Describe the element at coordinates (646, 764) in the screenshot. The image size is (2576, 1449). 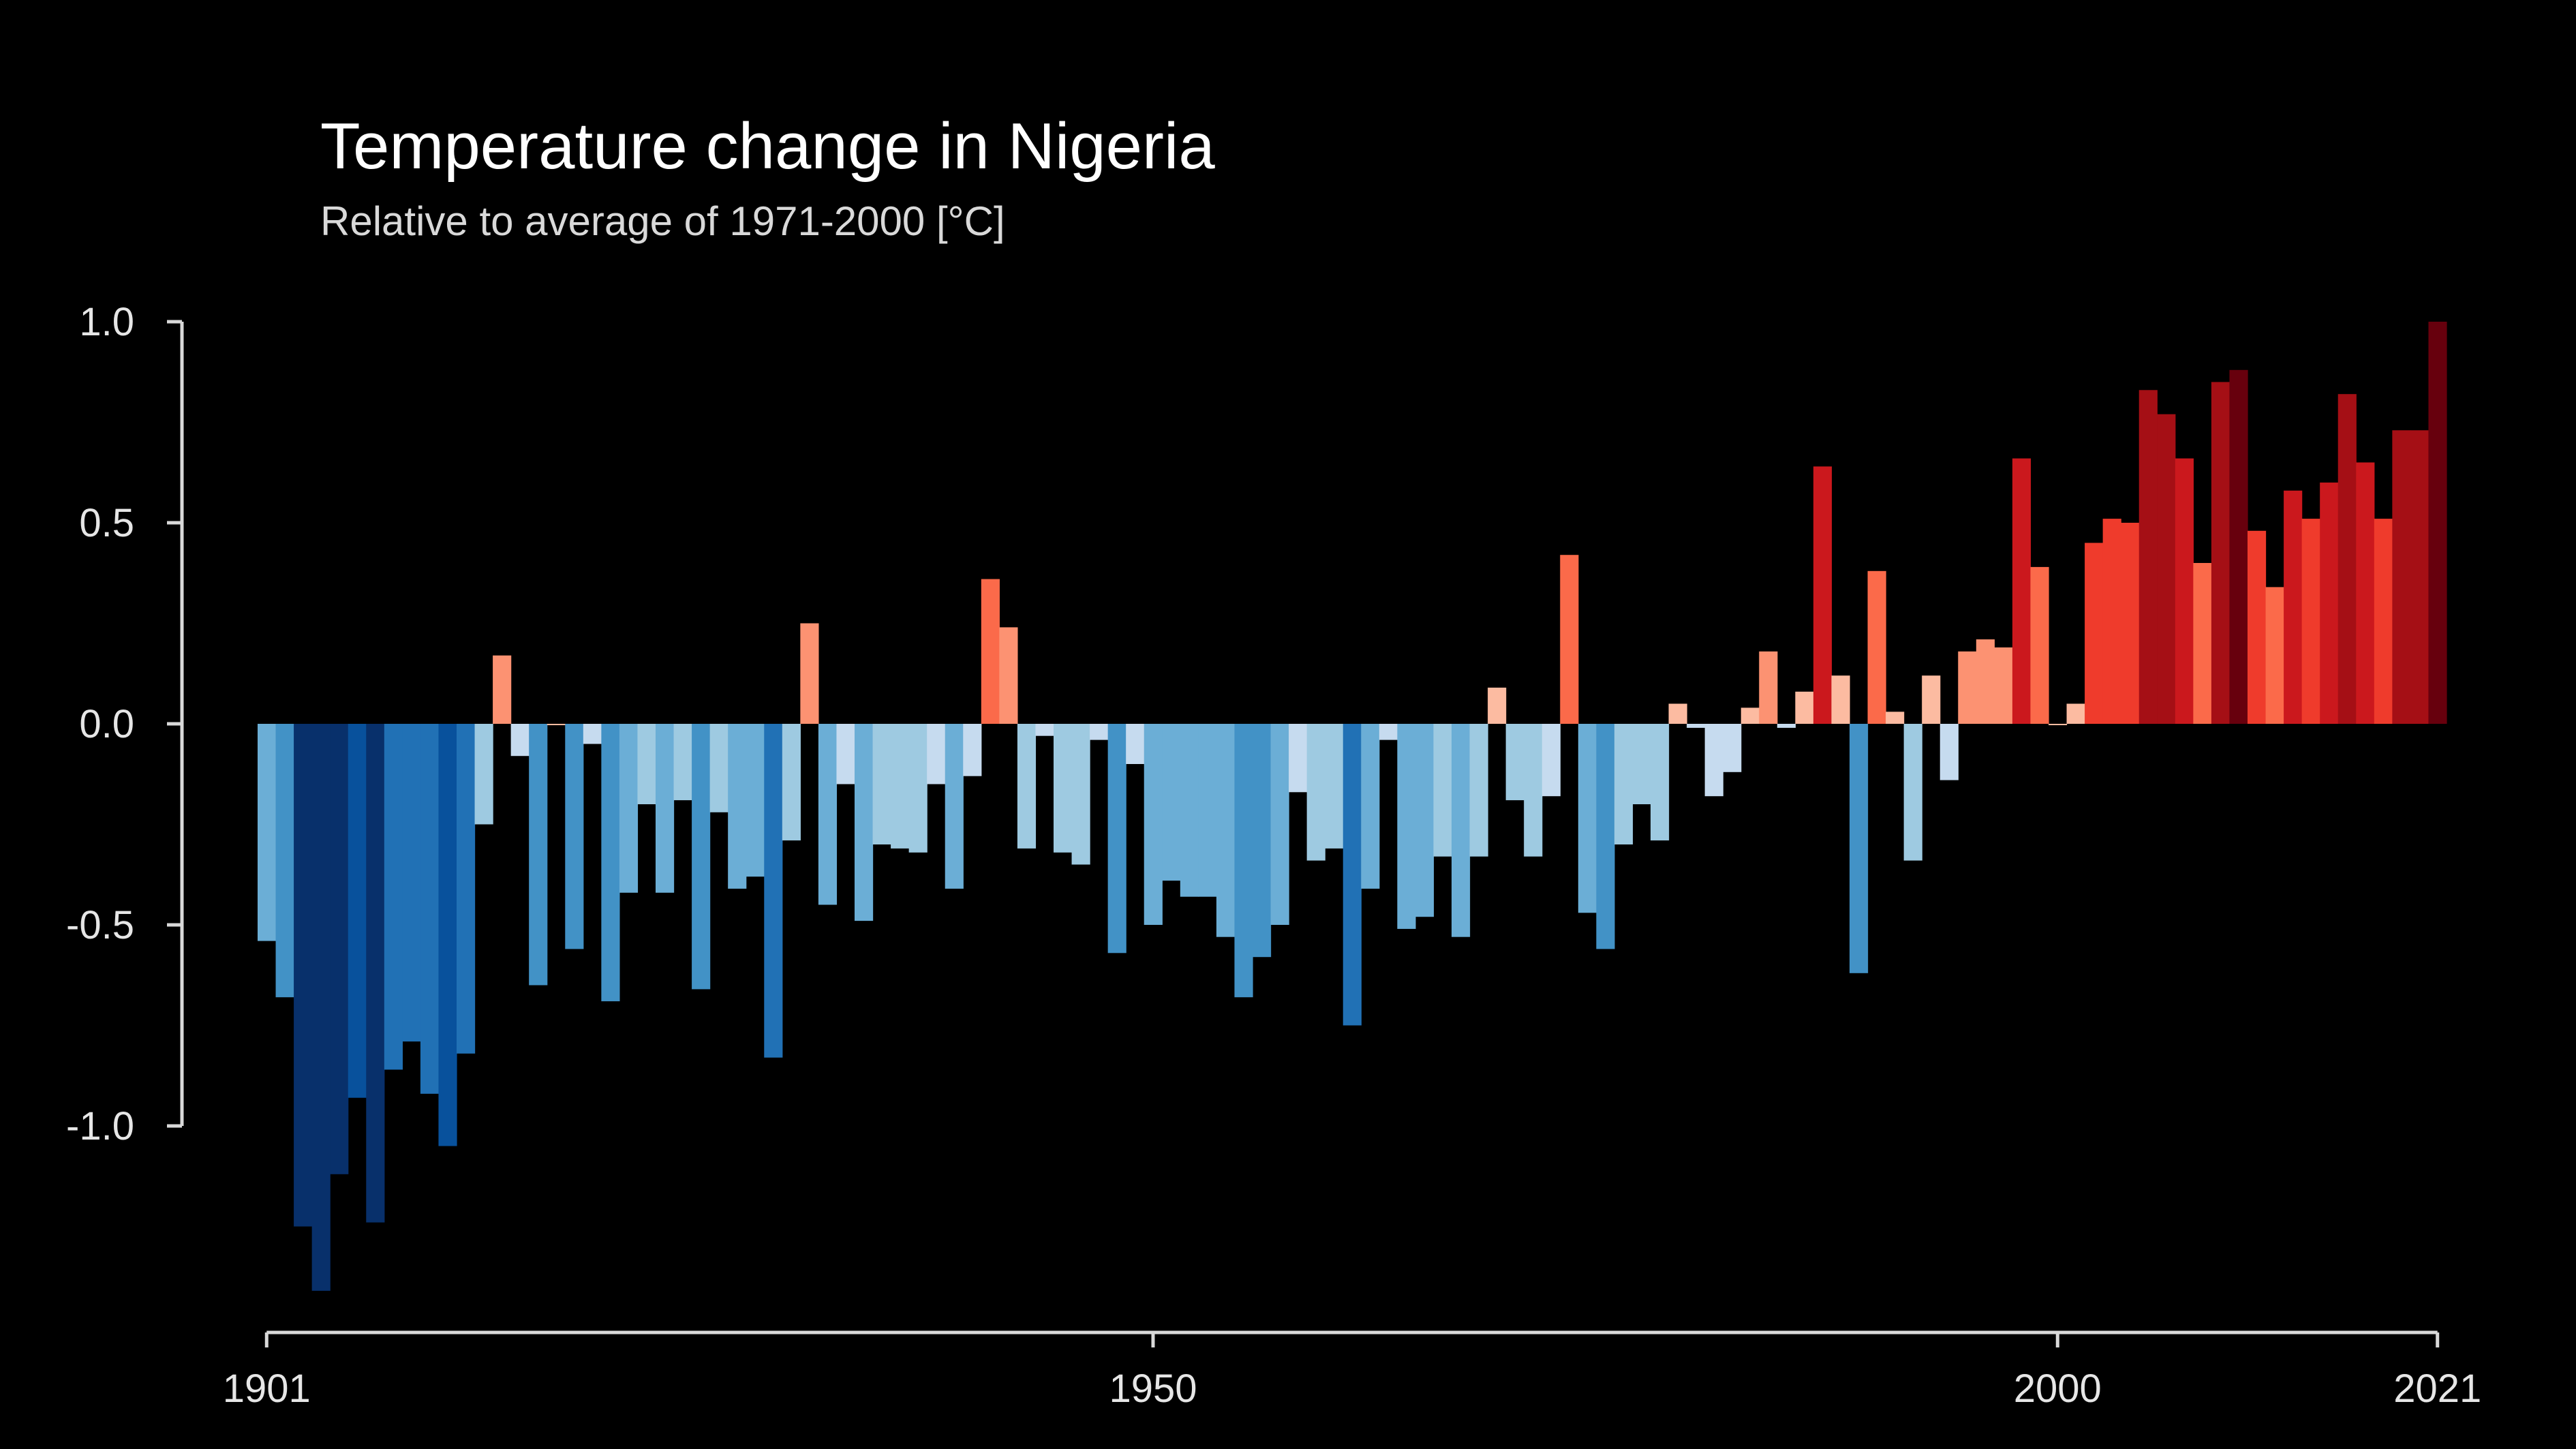
I see `bar-1922` at that location.